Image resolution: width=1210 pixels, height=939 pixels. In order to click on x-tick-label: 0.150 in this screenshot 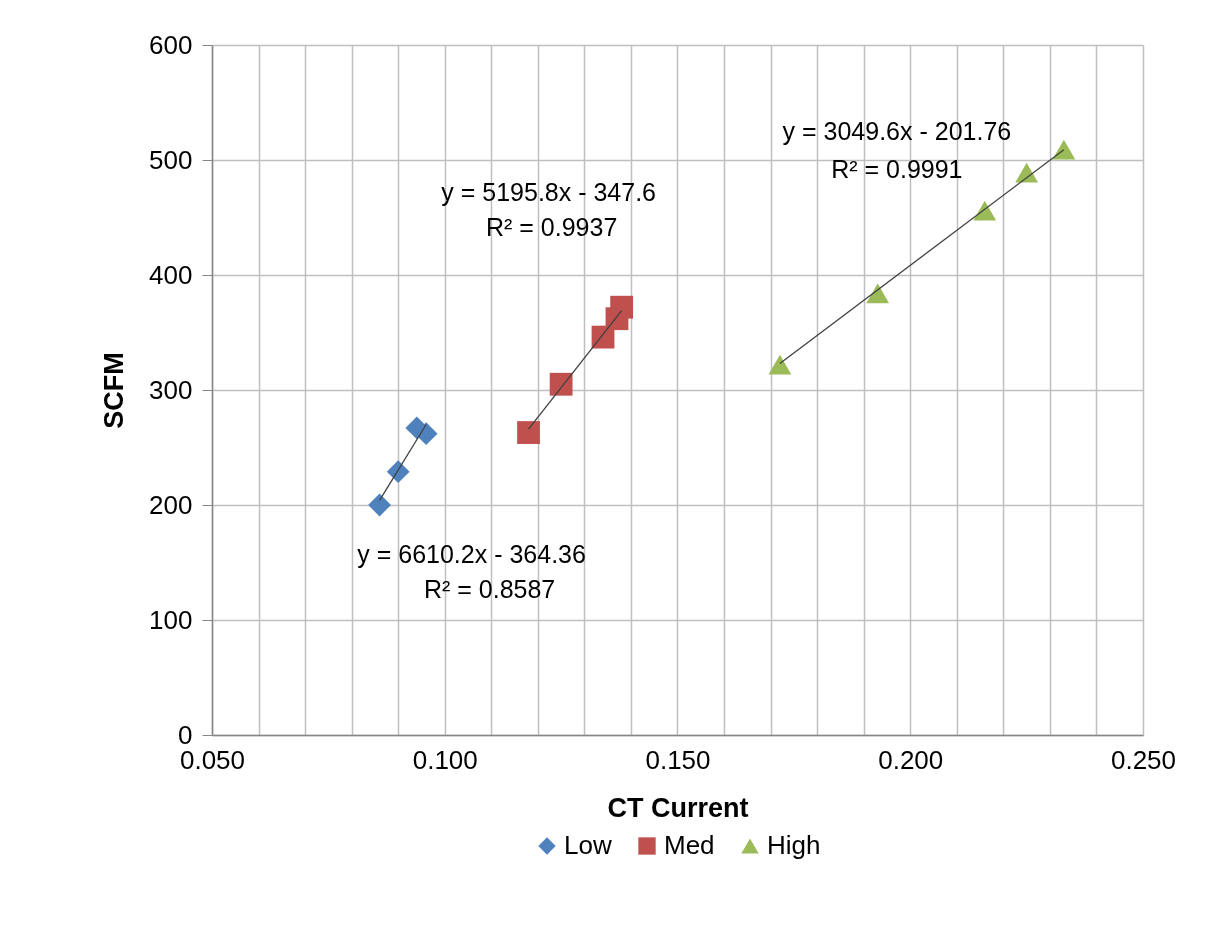, I will do `click(678, 759)`.